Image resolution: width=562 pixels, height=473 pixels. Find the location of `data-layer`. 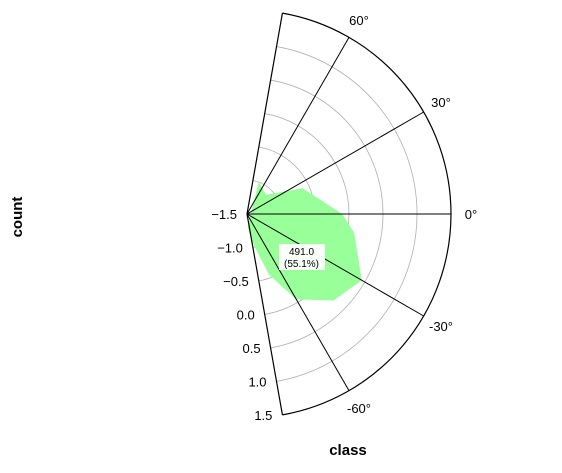

data-layer is located at coordinates (304, 241).